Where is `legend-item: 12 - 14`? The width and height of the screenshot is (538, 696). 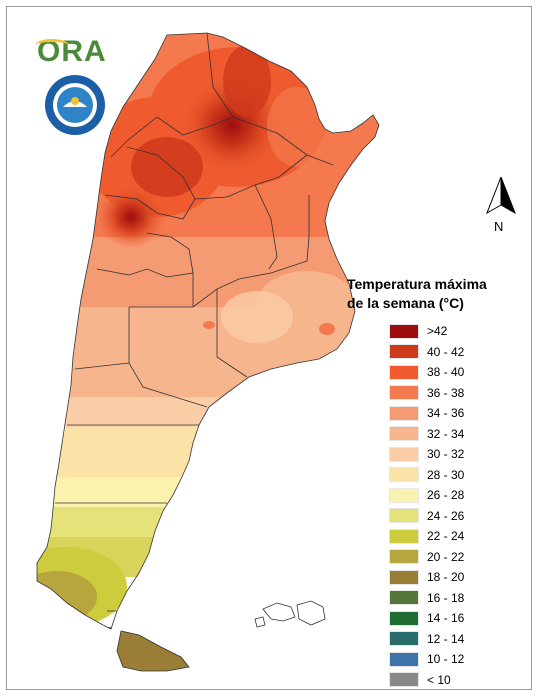 legend-item: 12 - 14 is located at coordinates (437, 639).